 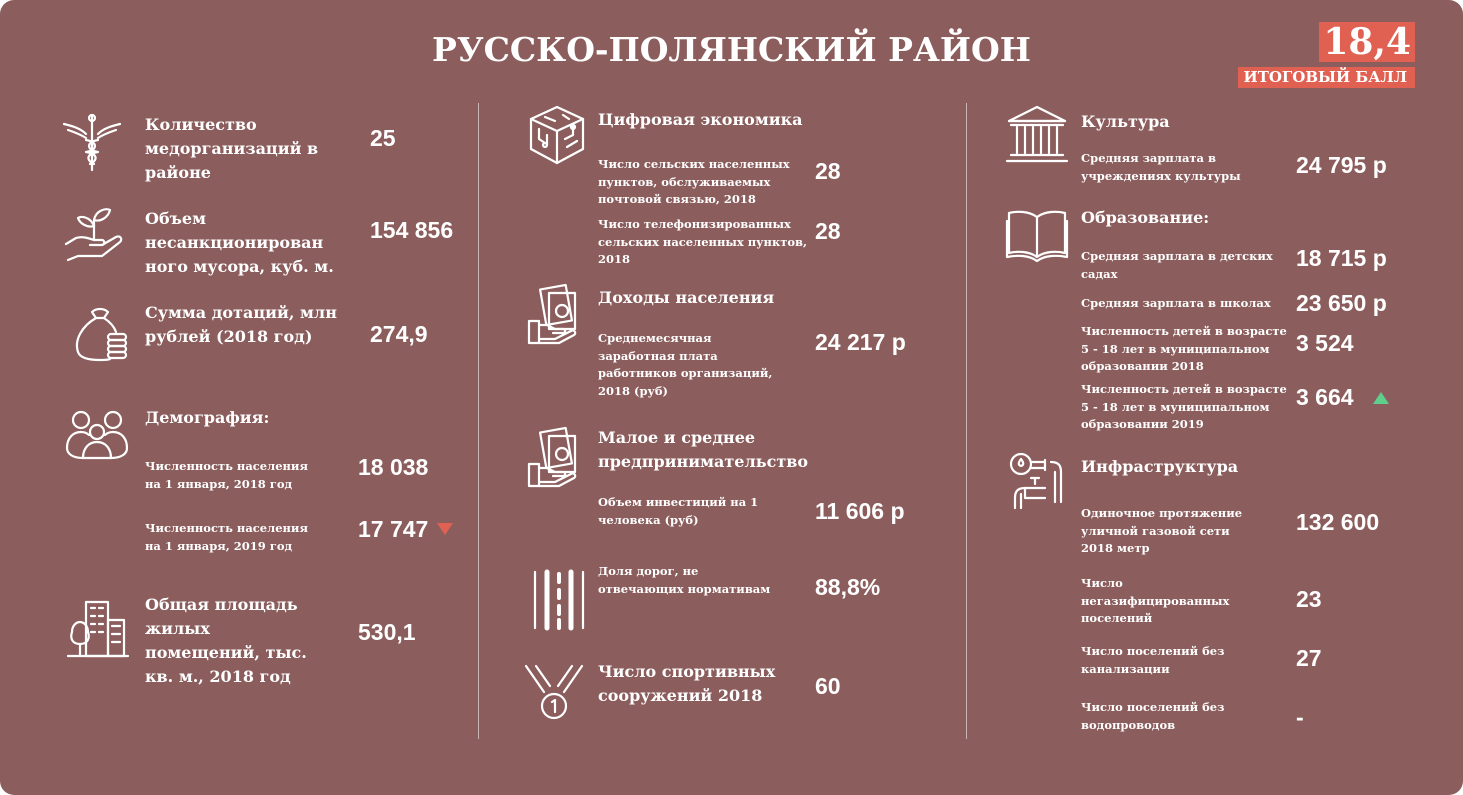 I want to click on stat-value-nowater-value: -, so click(x=1300, y=717).